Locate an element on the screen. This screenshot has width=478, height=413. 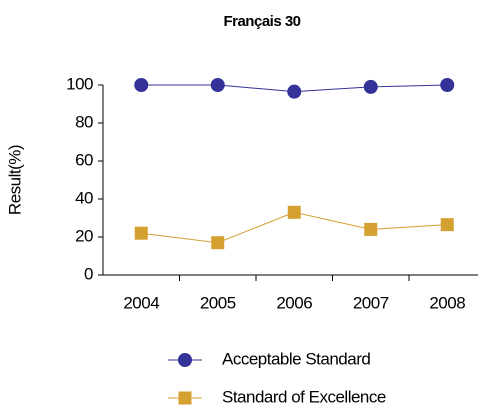
x-tick-label: 2008 is located at coordinates (447, 302).